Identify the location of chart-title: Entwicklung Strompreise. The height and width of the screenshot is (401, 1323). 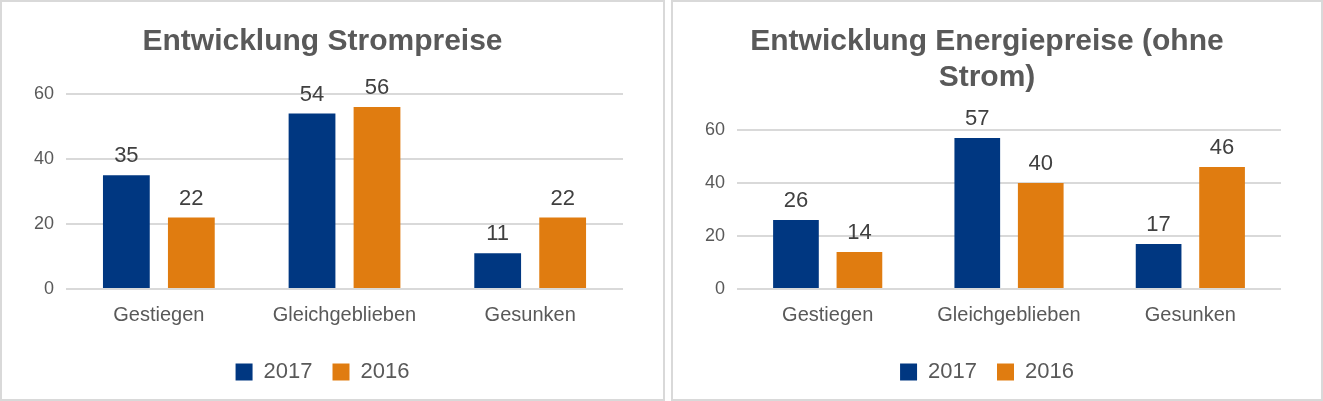
(322, 40).